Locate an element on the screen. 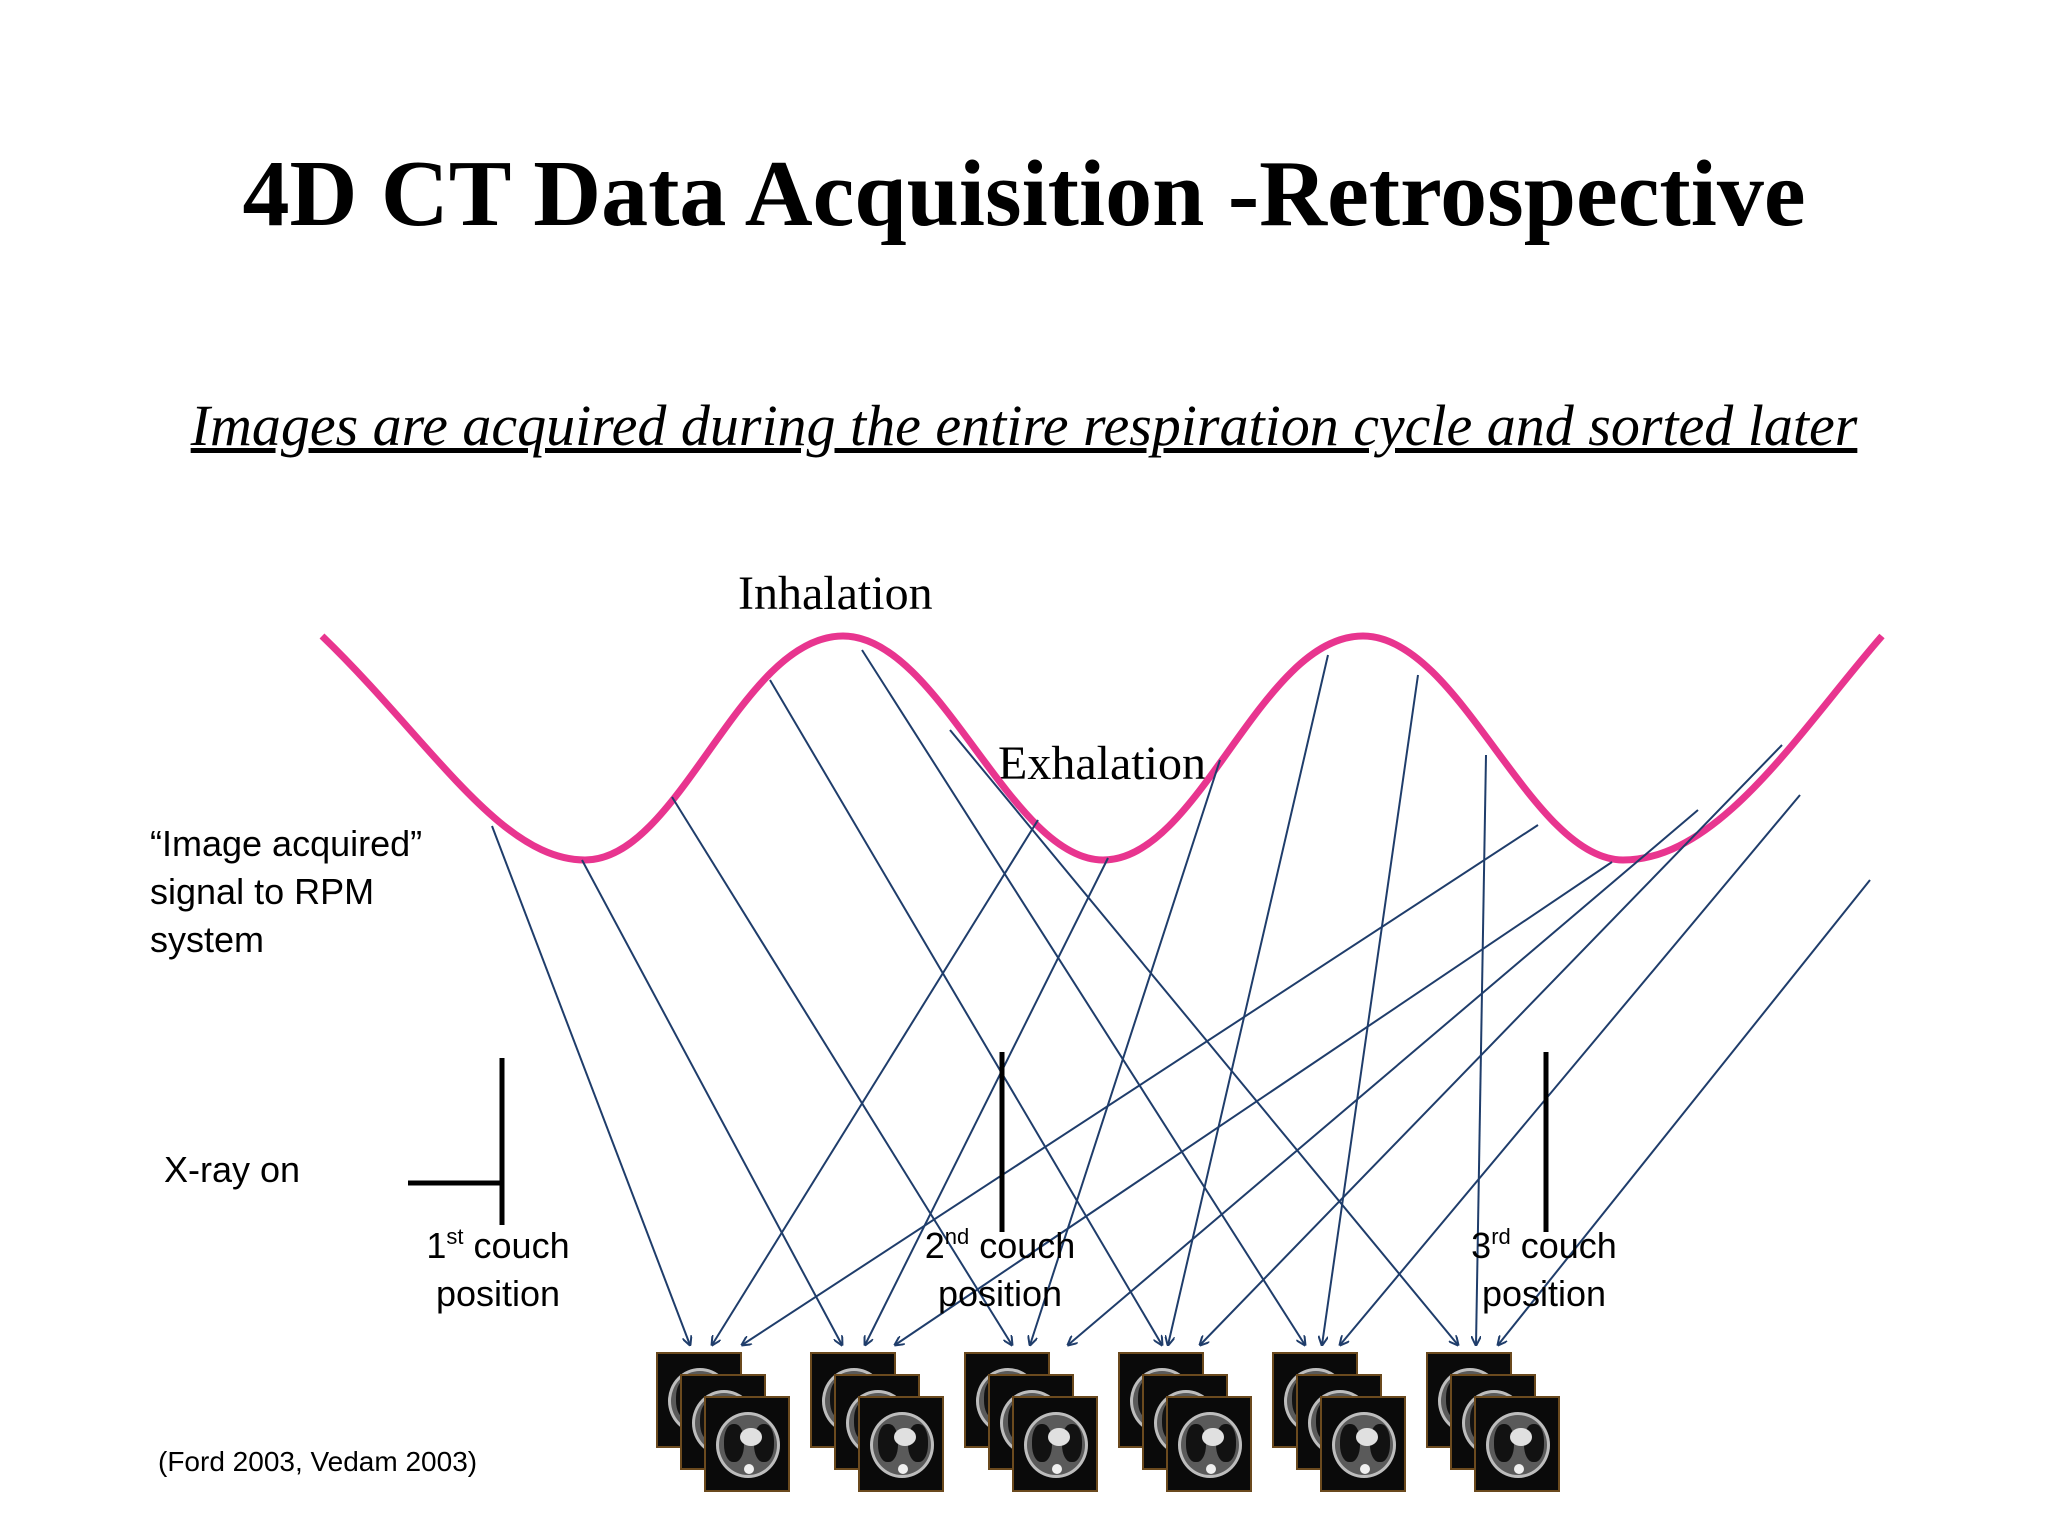 This screenshot has height=1536, width=2048. citation: (Ford 2003, Vedam 2003) is located at coordinates (318, 1461).